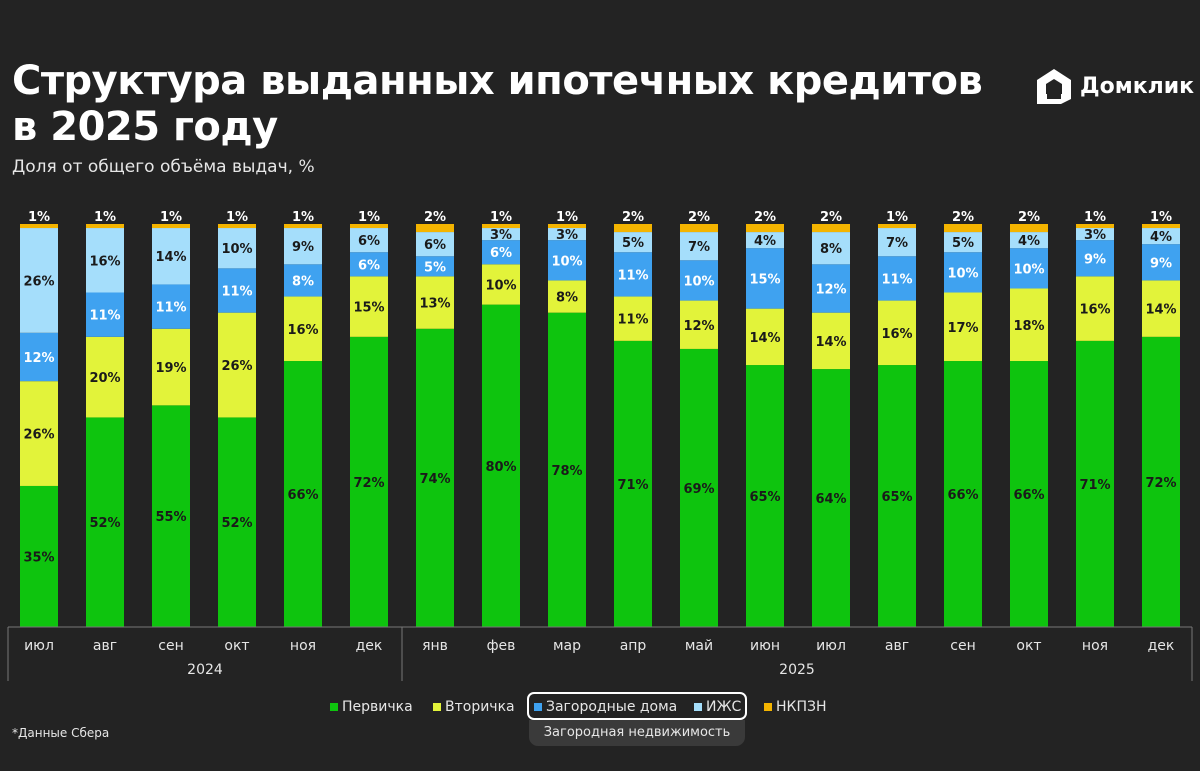  What do you see at coordinates (831, 646) in the screenshot?
I see `x-tick-label: июл` at bounding box center [831, 646].